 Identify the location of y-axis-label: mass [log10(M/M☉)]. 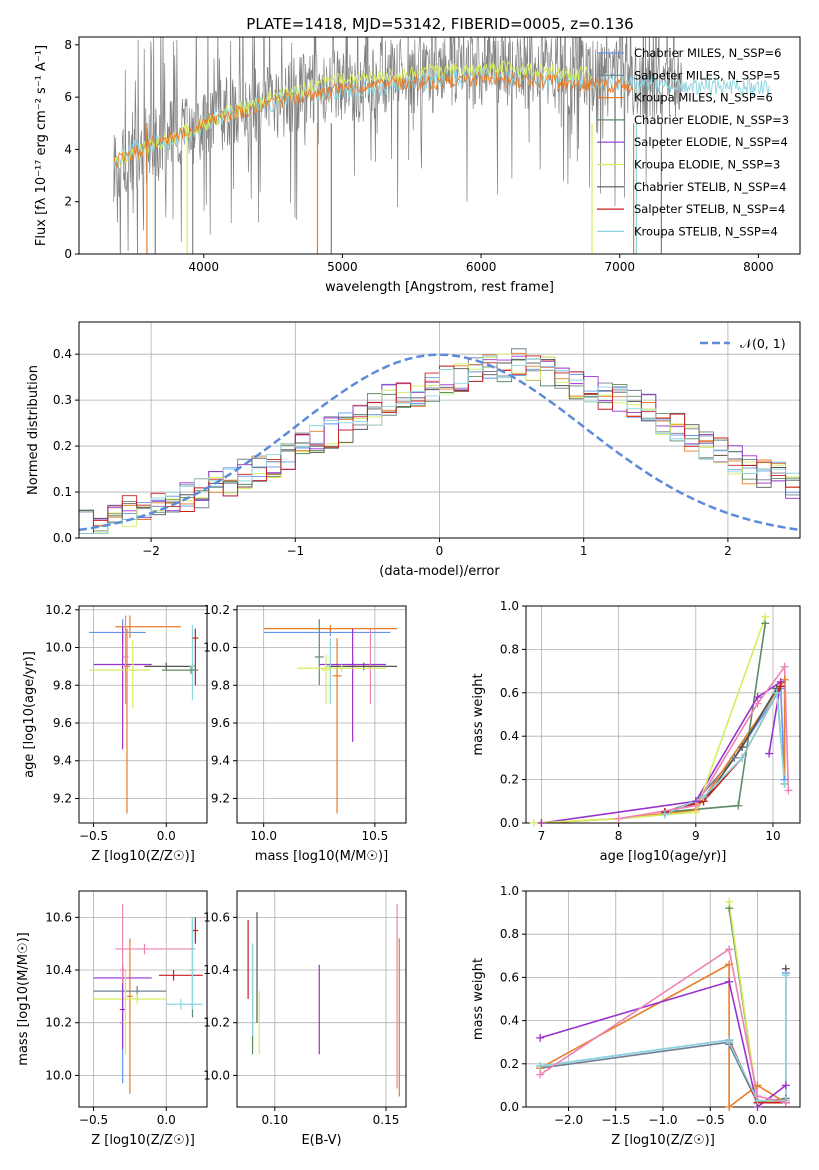
(23, 998).